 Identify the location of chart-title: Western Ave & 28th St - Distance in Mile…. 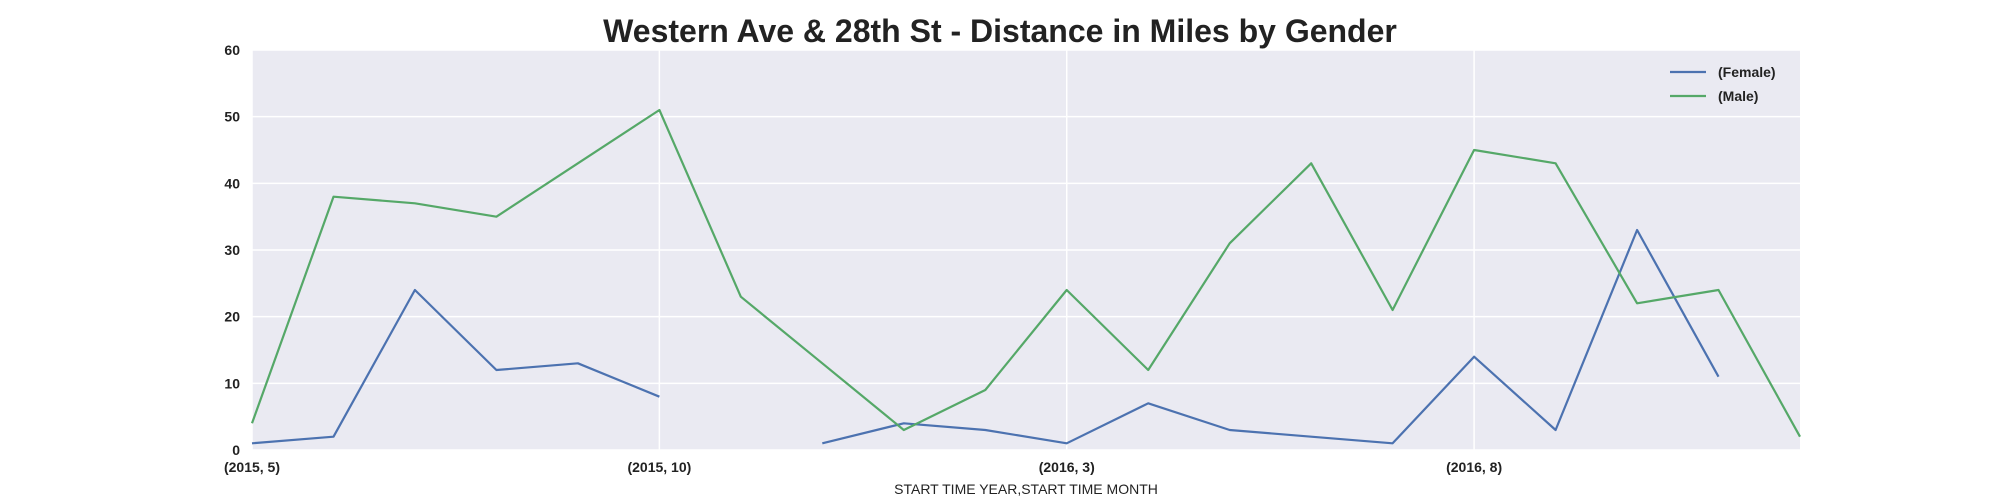
(1000, 31).